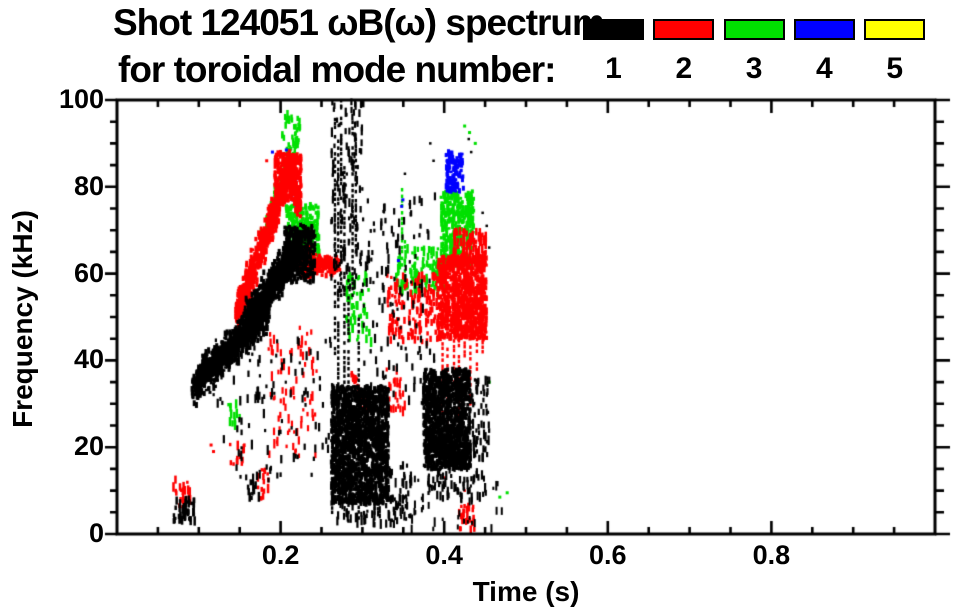 The width and height of the screenshot is (963, 615). Describe the element at coordinates (280, 555) in the screenshot. I see `x-tick-label: 0.2` at that location.